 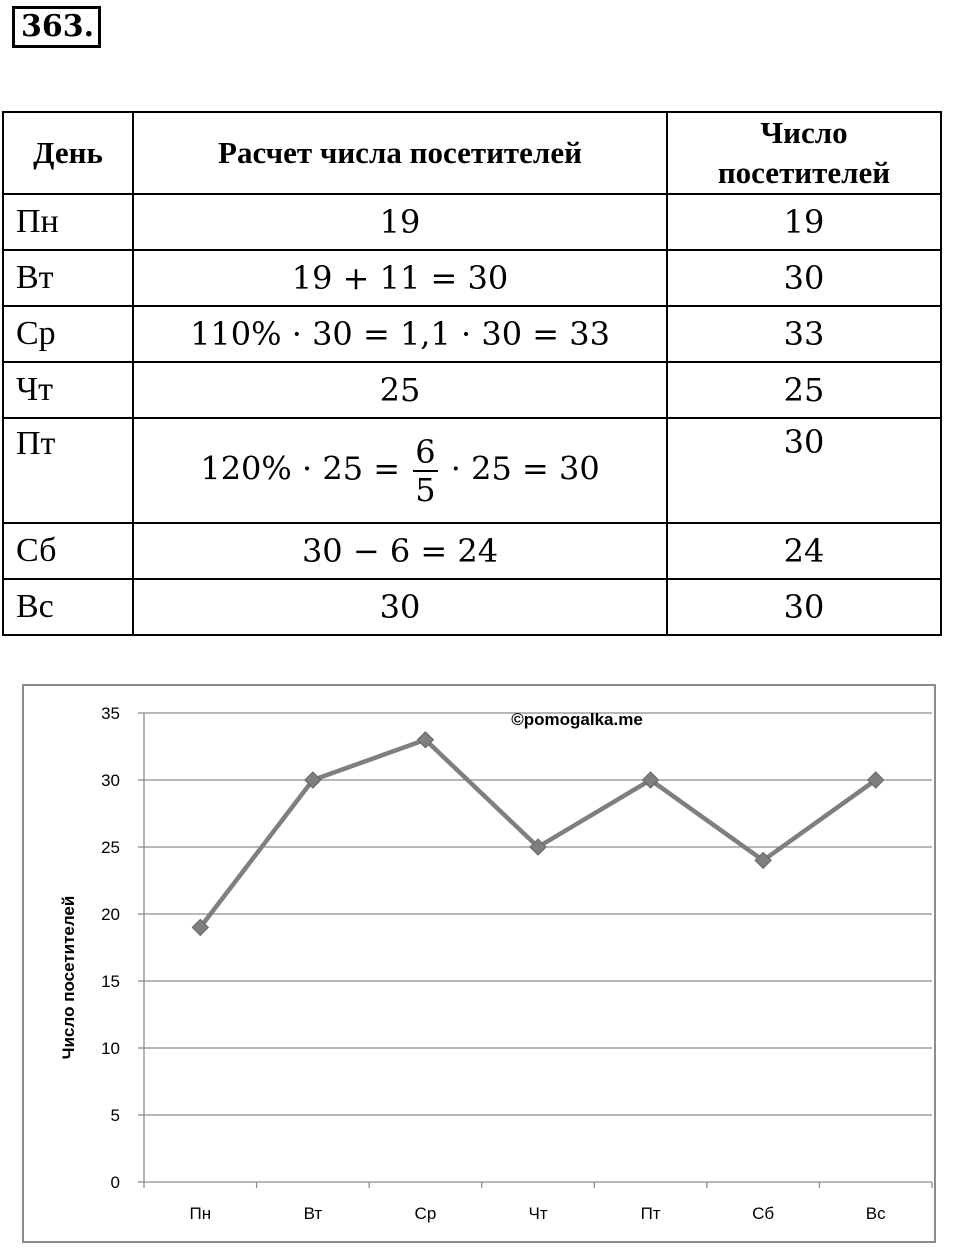 I want to click on day-cell: Пн, so click(x=68, y=222).